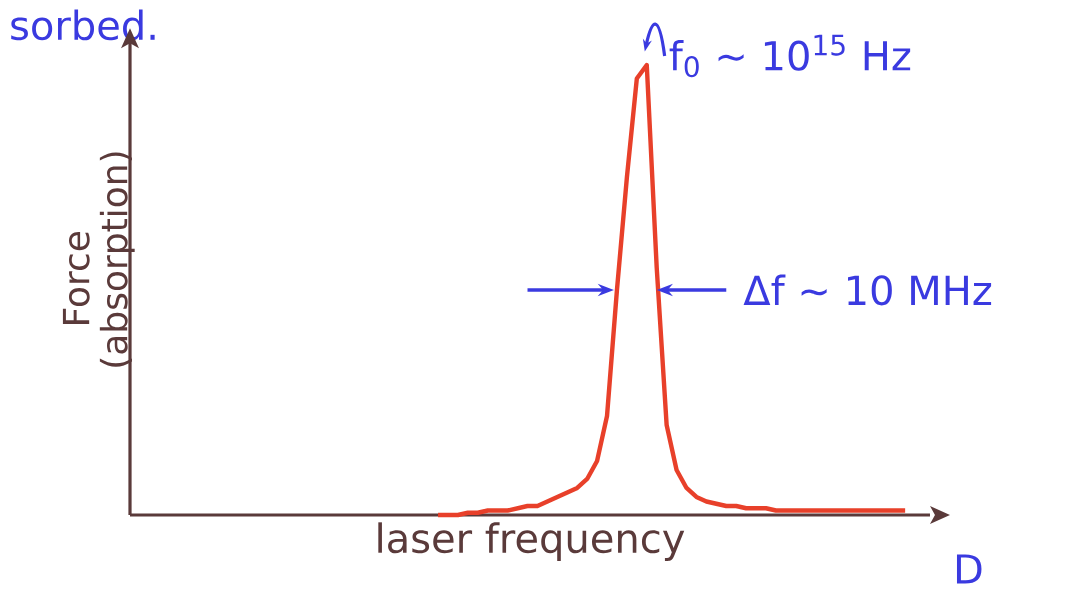 The width and height of the screenshot is (1078, 592). What do you see at coordinates (969, 569) in the screenshot?
I see `text: D` at bounding box center [969, 569].